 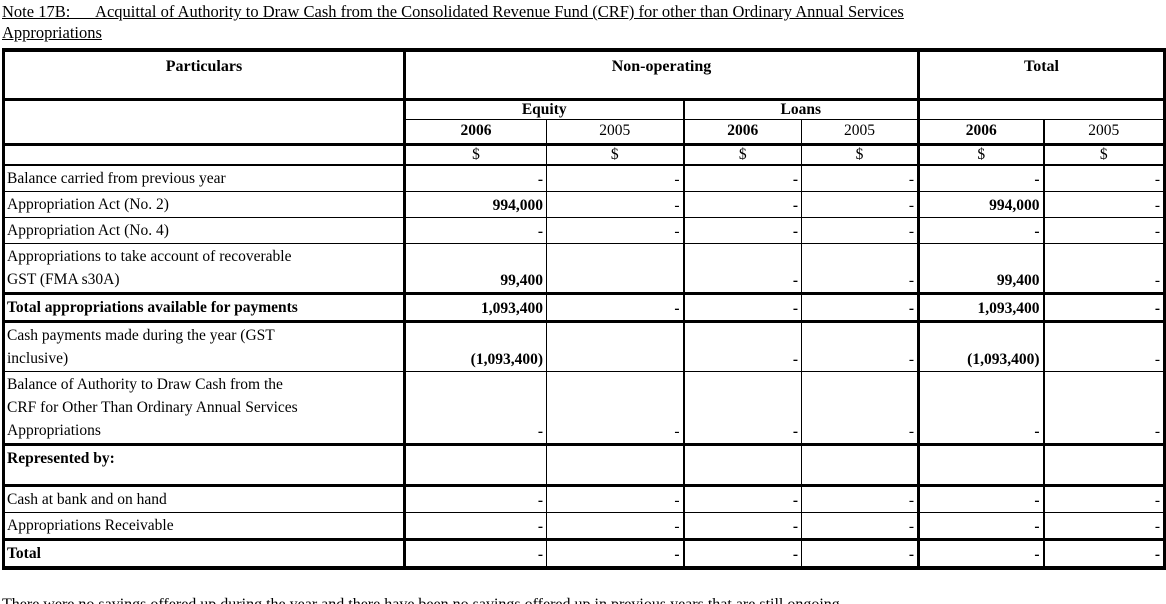 I want to click on table-row-grand-total: Total - - - - - -, so click(x=584, y=553).